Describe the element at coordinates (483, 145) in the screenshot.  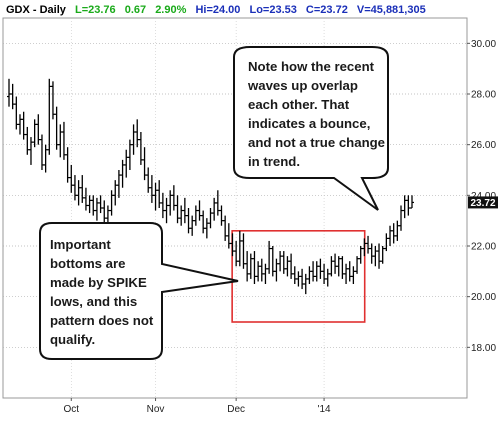
I see `y-tick-label: 26.00` at that location.